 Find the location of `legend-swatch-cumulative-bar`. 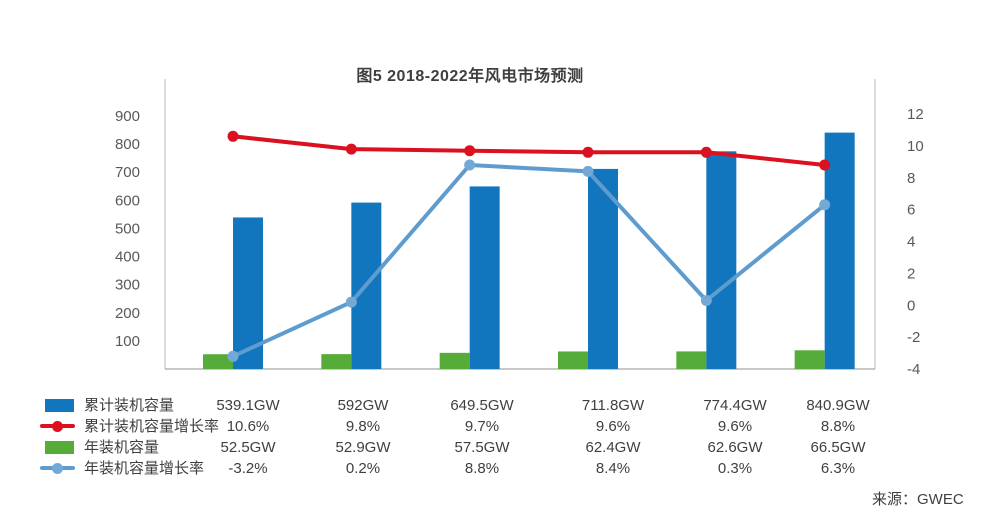

legend-swatch-cumulative-bar is located at coordinates (40, 405).